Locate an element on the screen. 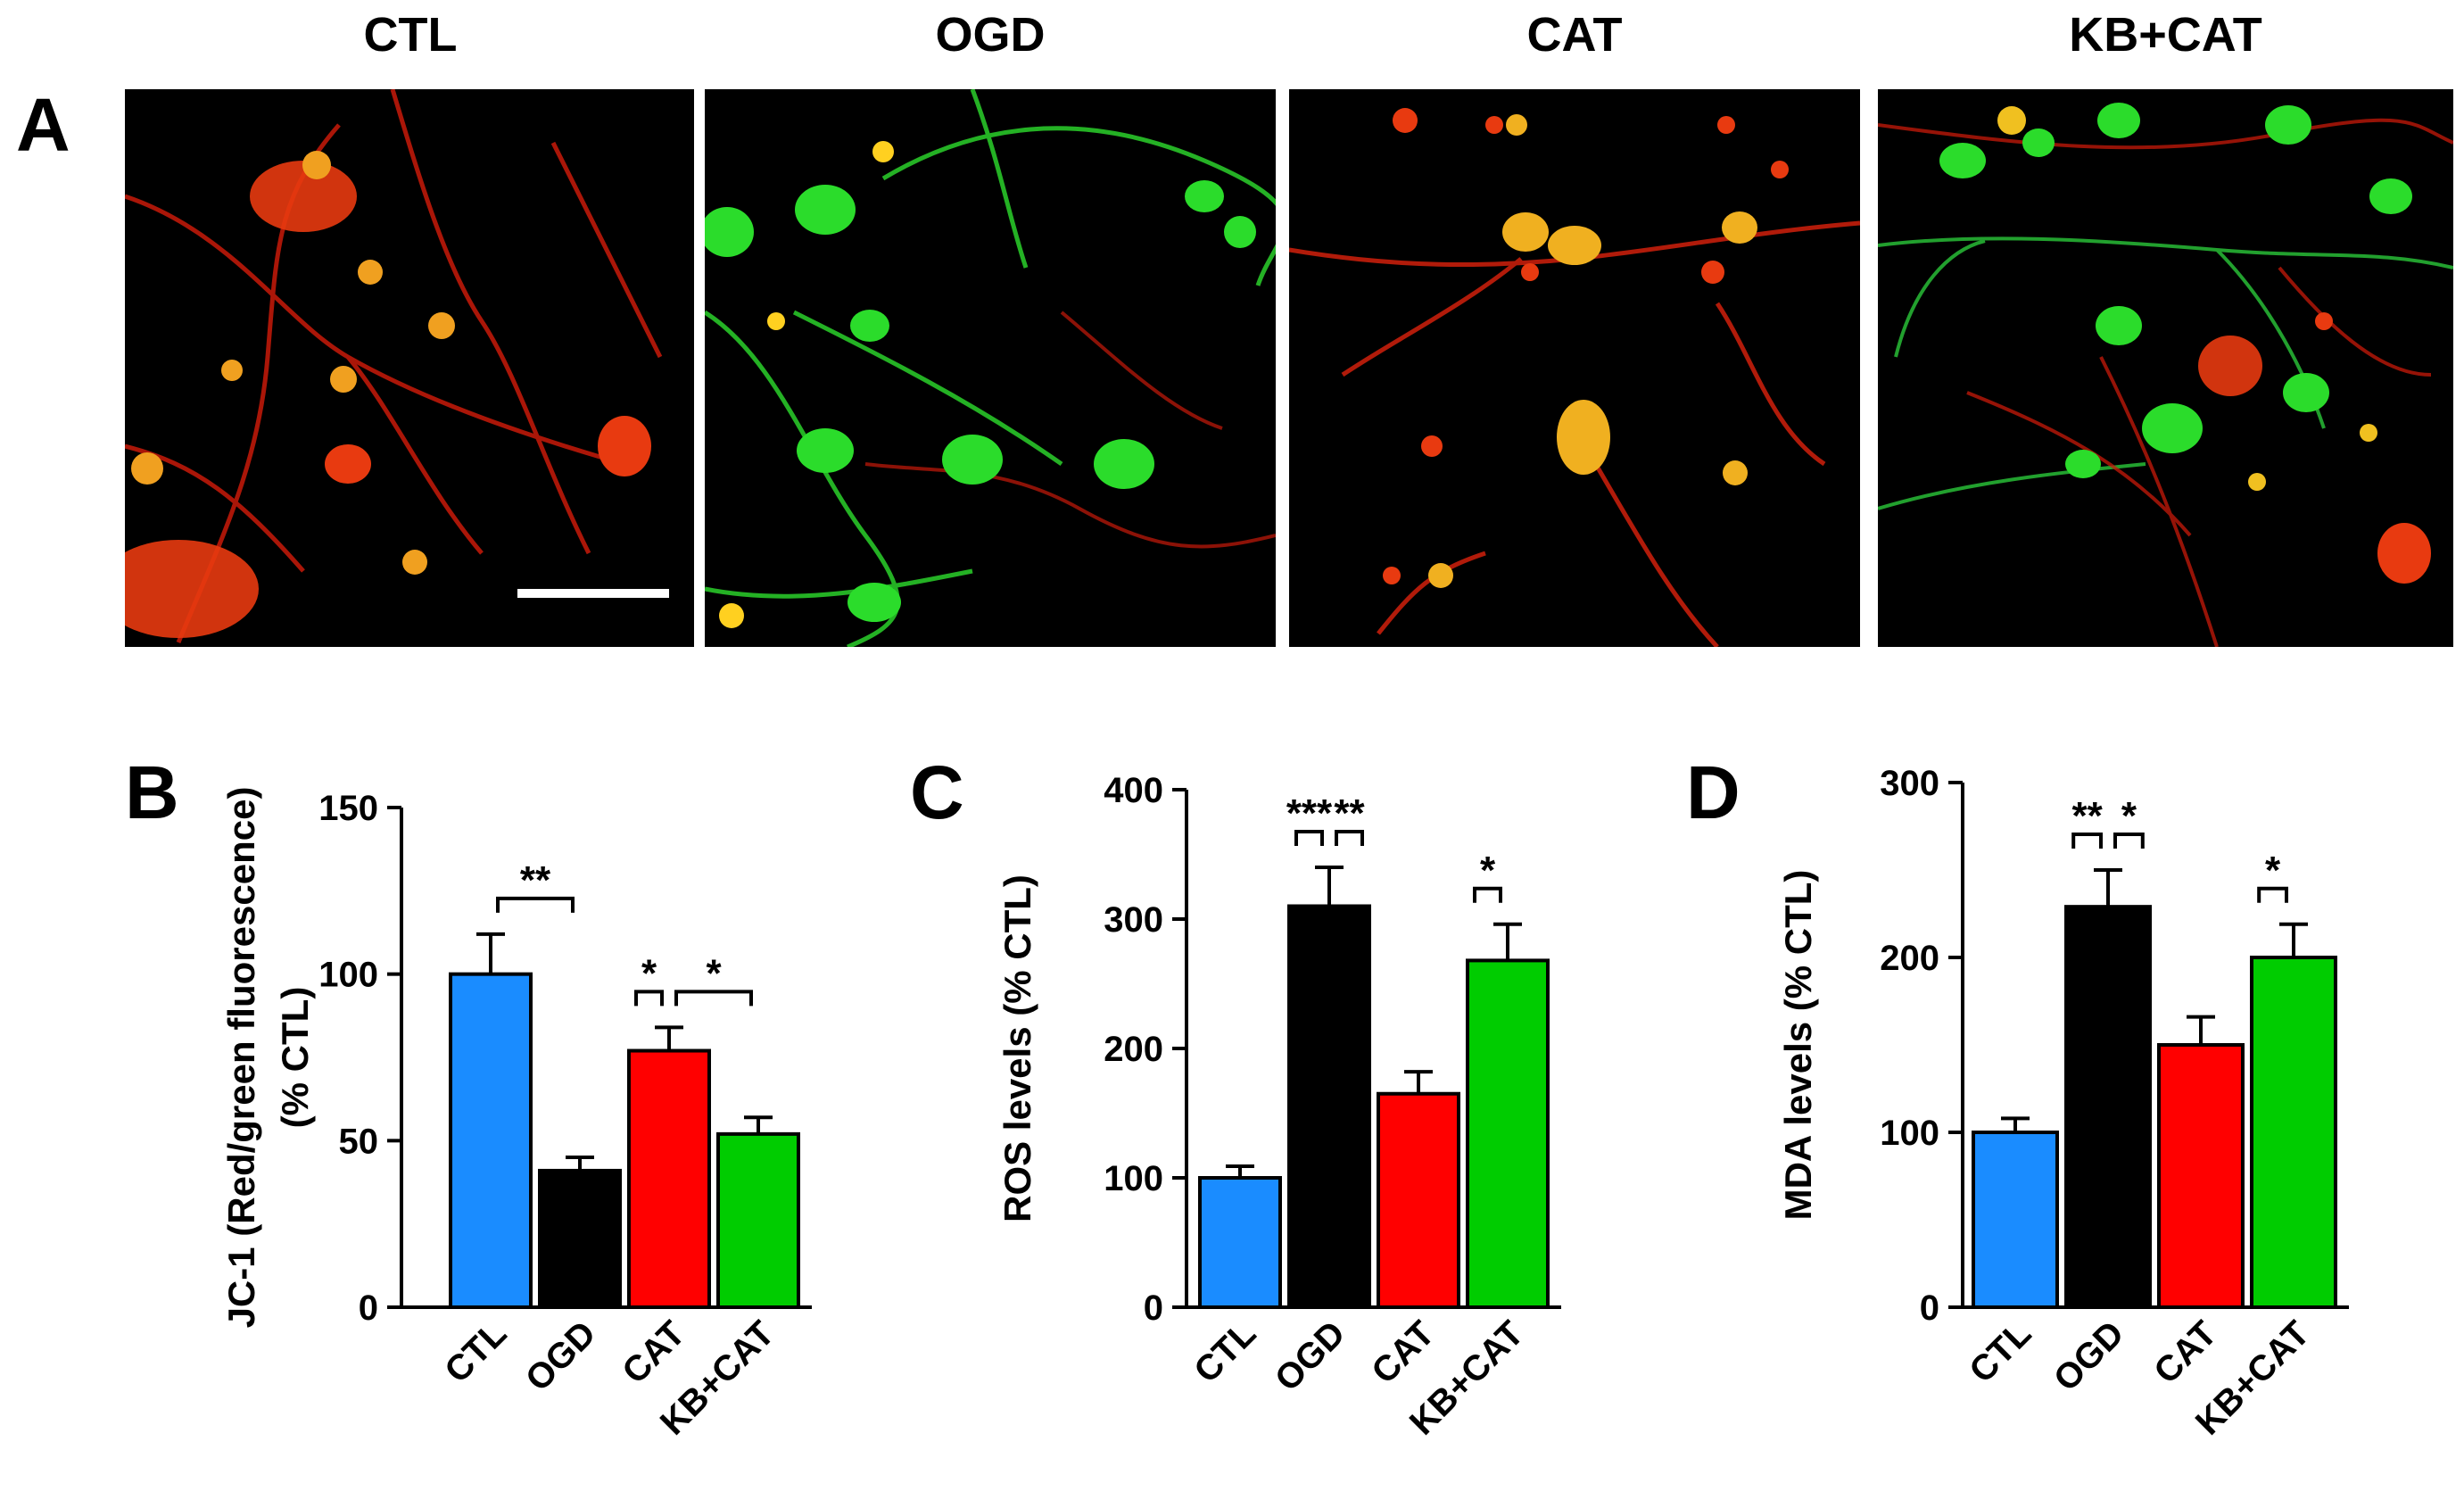  chart-c-y-tick-label: 100 is located at coordinates (1134, 1178).